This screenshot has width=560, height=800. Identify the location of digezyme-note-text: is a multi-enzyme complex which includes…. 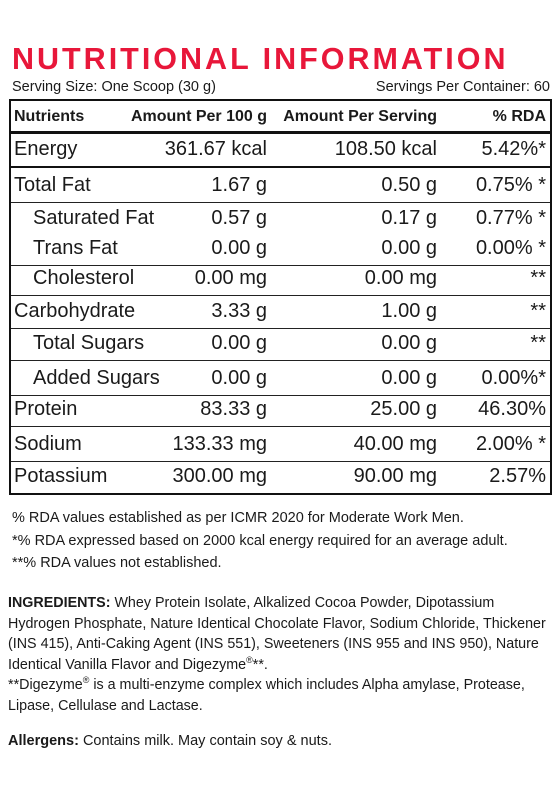
(266, 695).